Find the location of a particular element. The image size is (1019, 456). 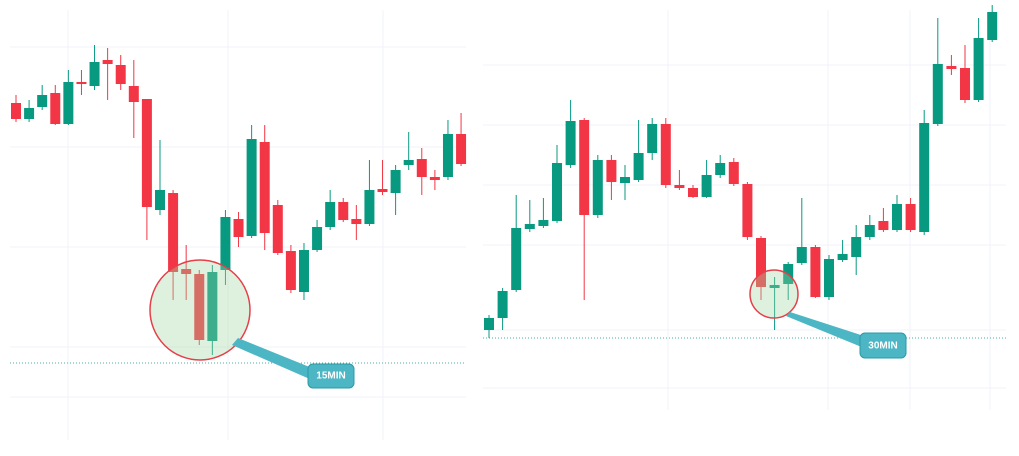

annotation-30min: 30MIN is located at coordinates (828, 314).